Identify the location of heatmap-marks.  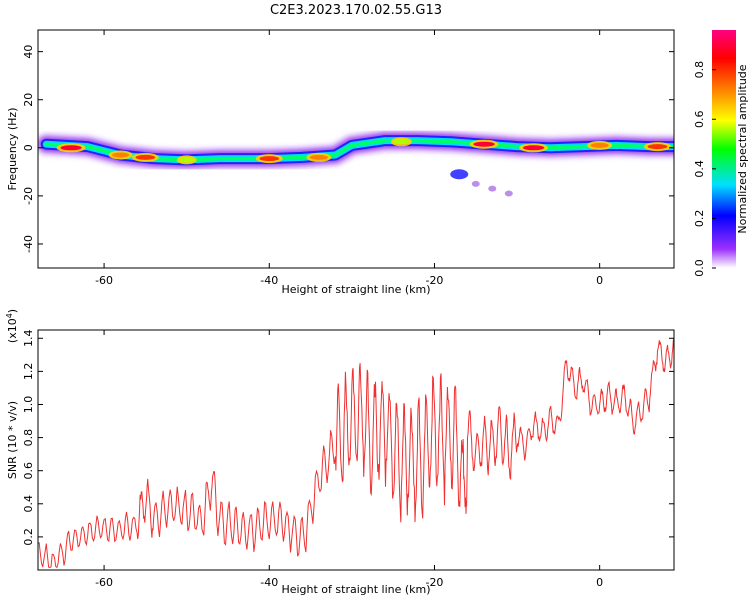
(356, 162).